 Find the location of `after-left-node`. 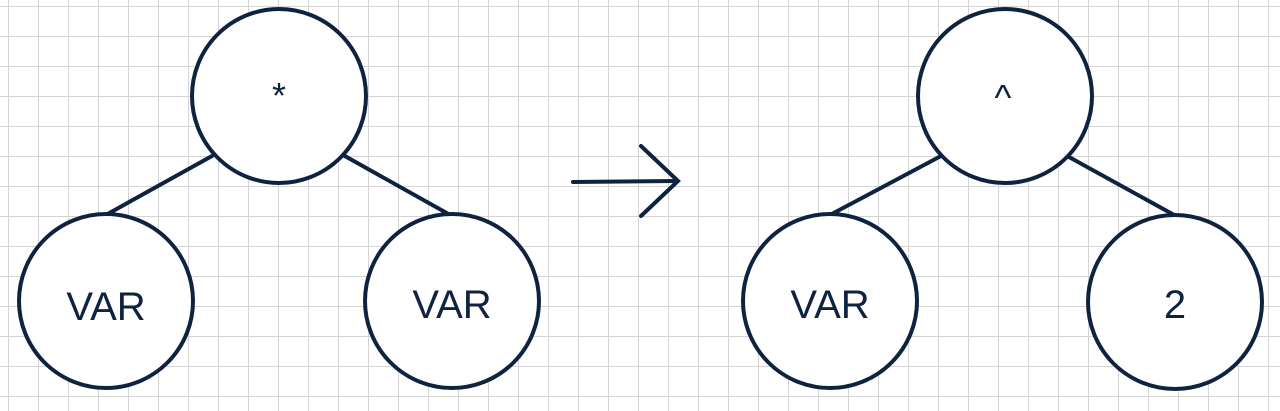

after-left-node is located at coordinates (830, 301).